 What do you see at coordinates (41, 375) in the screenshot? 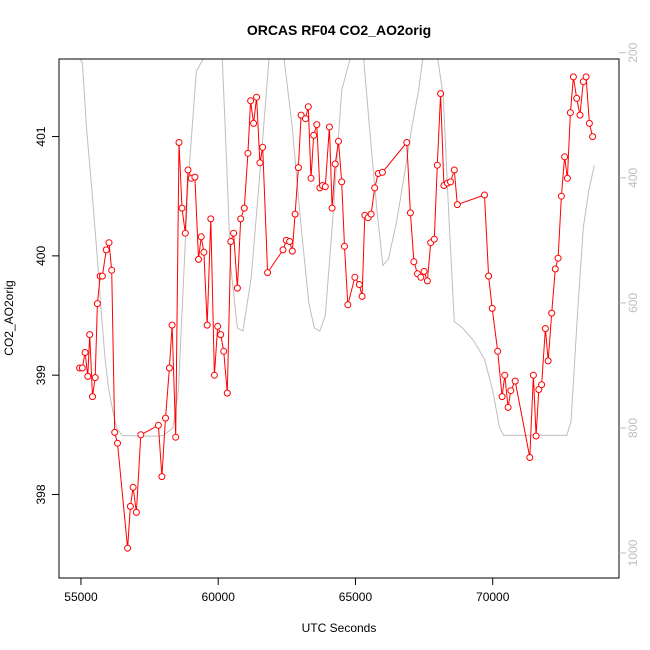
I see `y-tick-label: 399` at bounding box center [41, 375].